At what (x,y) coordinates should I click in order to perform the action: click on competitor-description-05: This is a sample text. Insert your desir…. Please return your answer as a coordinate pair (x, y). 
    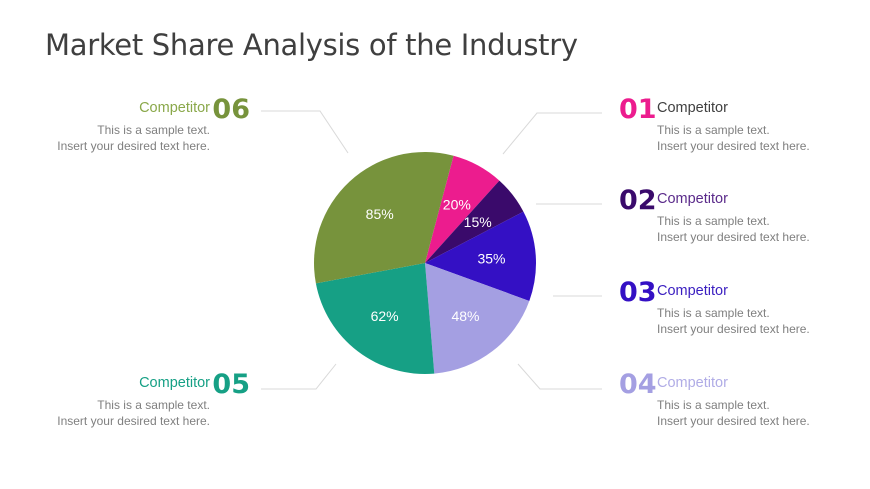
    Looking at the image, I should click on (133, 413).